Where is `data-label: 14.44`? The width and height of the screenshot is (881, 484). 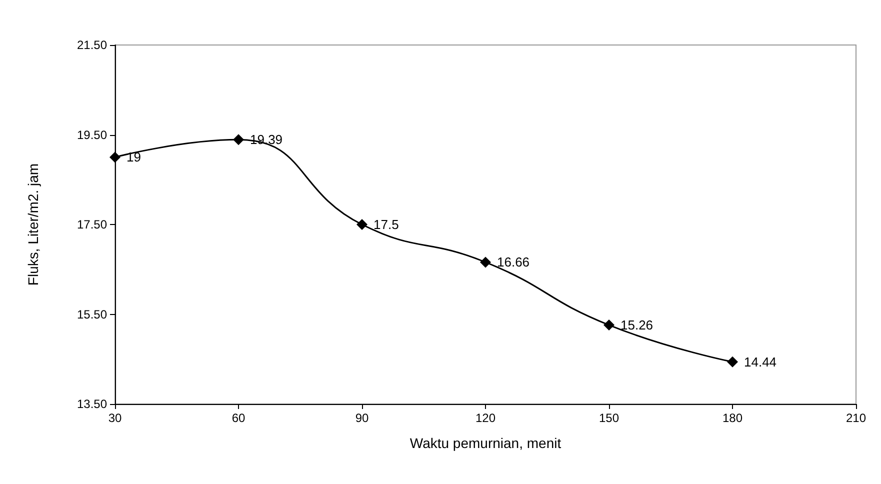
data-label: 14.44 is located at coordinates (760, 362).